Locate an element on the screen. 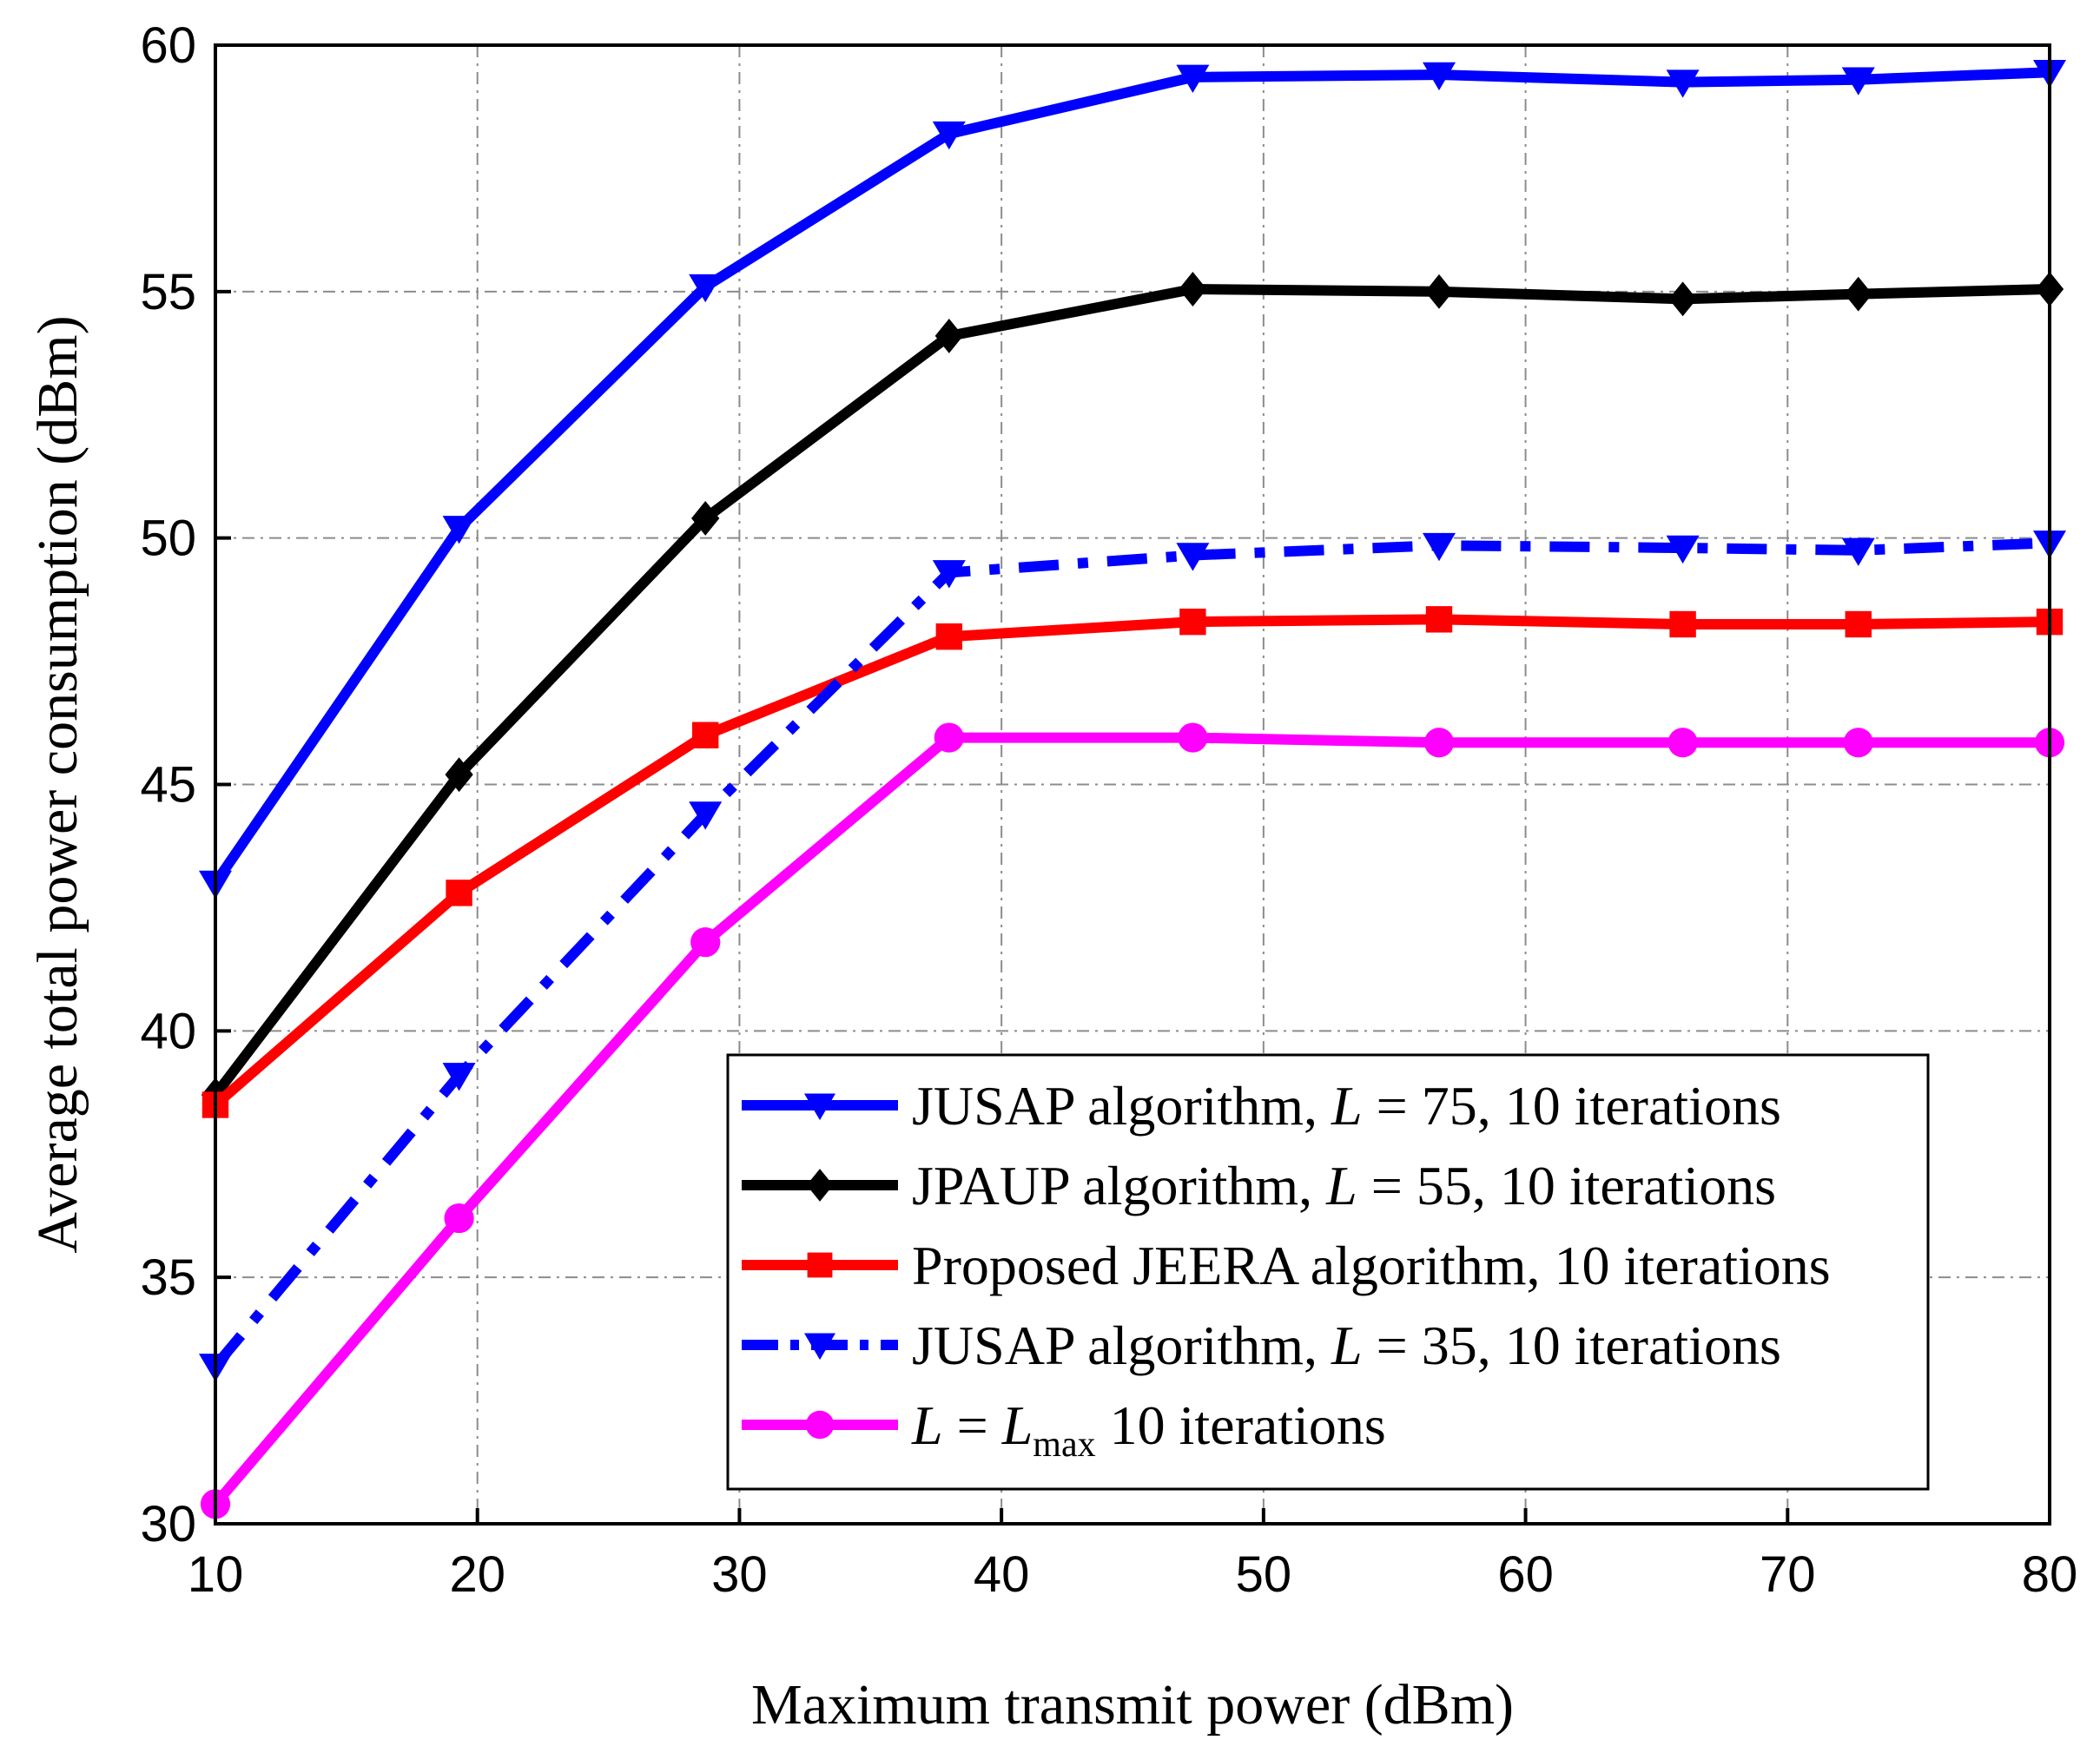 The height and width of the screenshot is (1753, 2100). legend-label-part: max is located at coordinates (1064, 1445).